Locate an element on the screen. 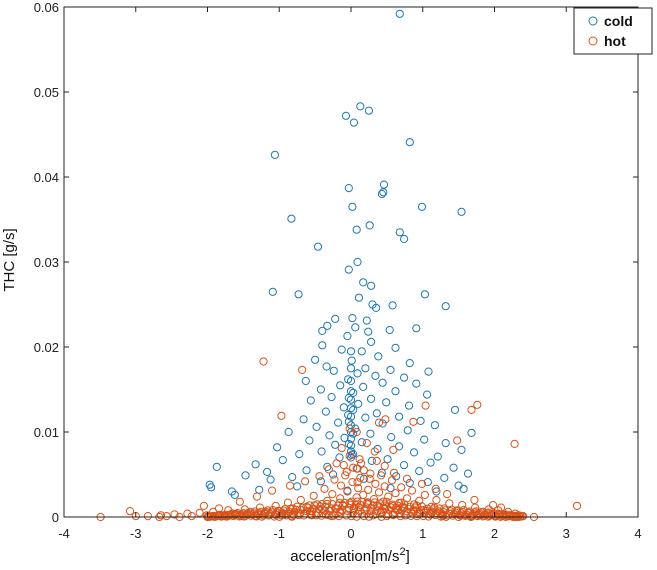 Image resolution: width=657 pixels, height=570 pixels. y-tick-label: 0.06 is located at coordinates (46, 7).